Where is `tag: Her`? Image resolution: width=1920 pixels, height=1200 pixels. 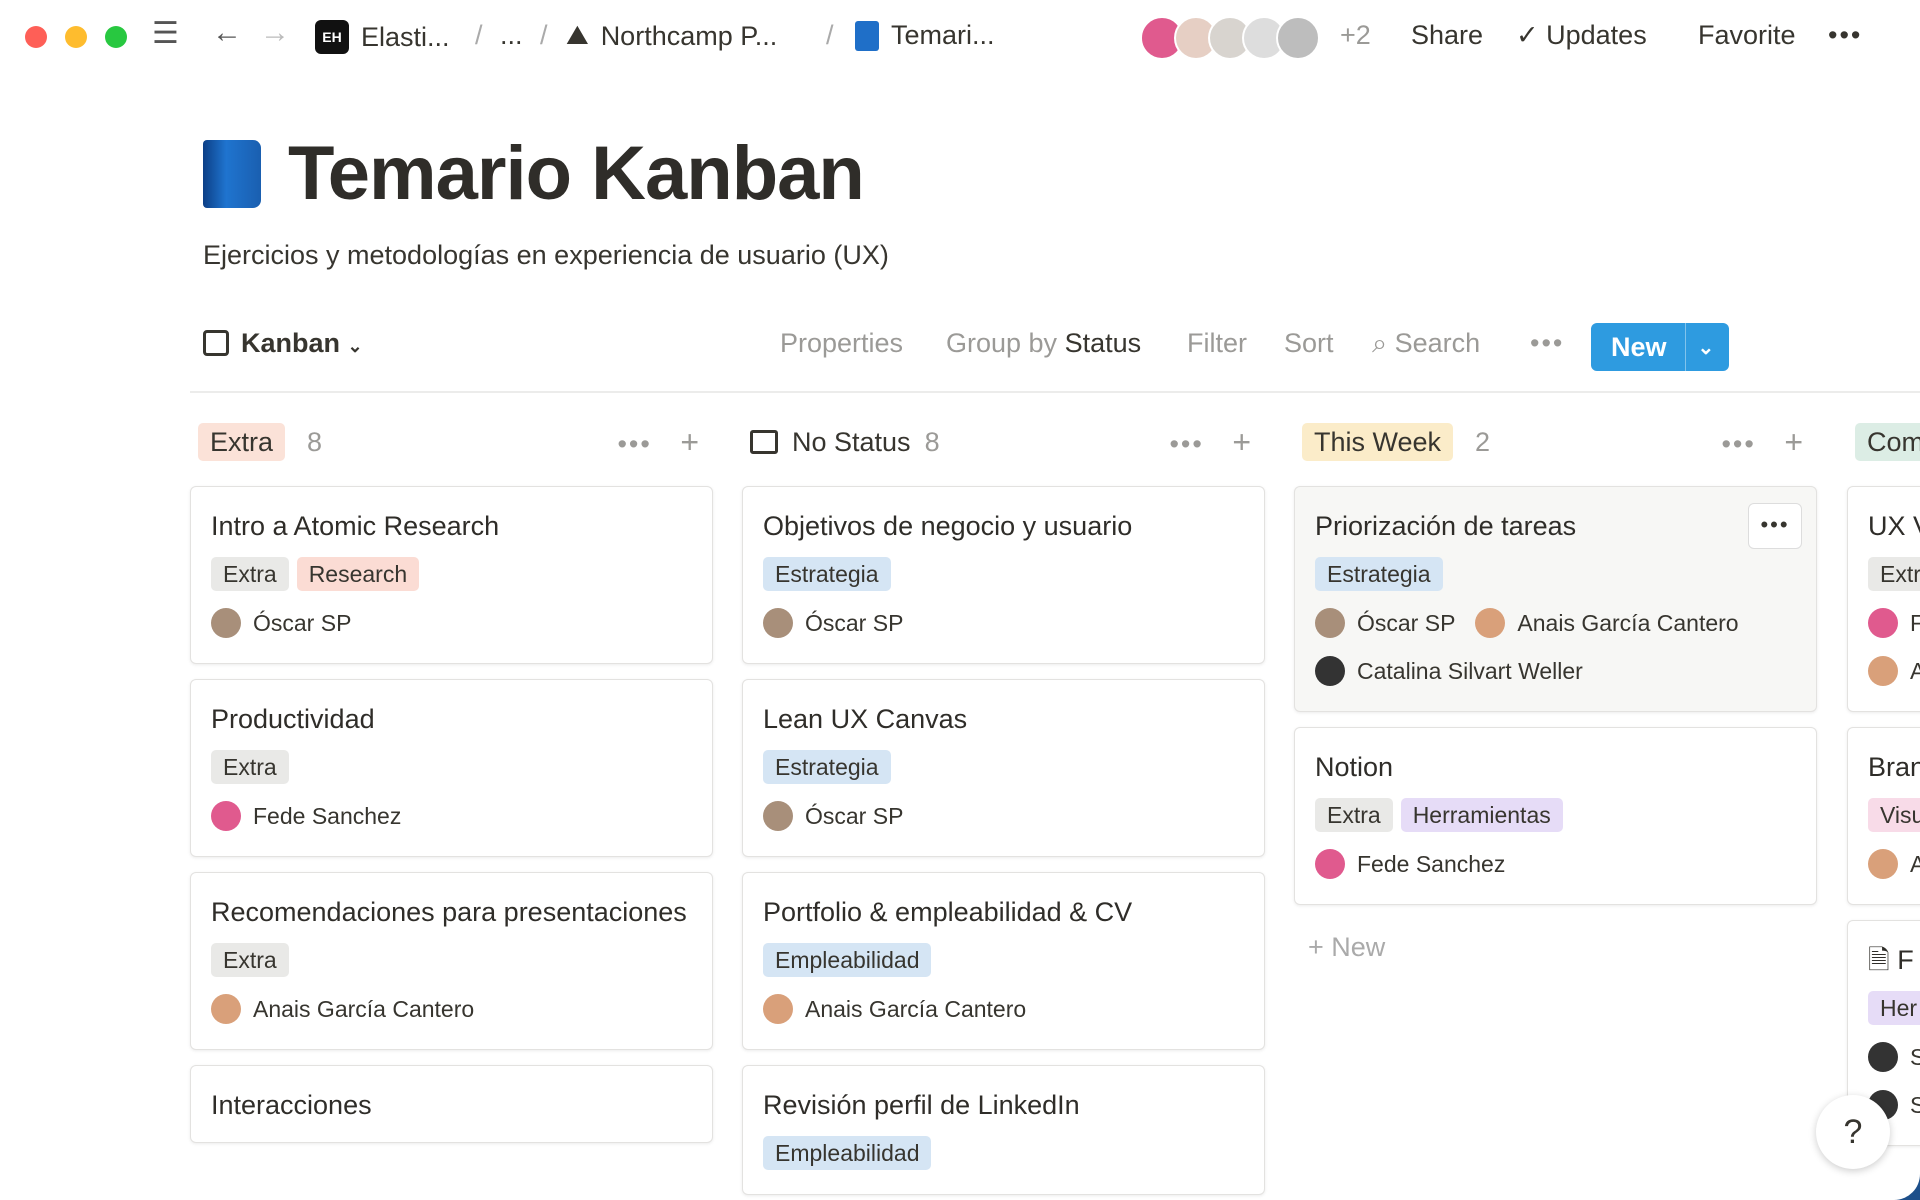
tag: Her is located at coordinates (1894, 1008).